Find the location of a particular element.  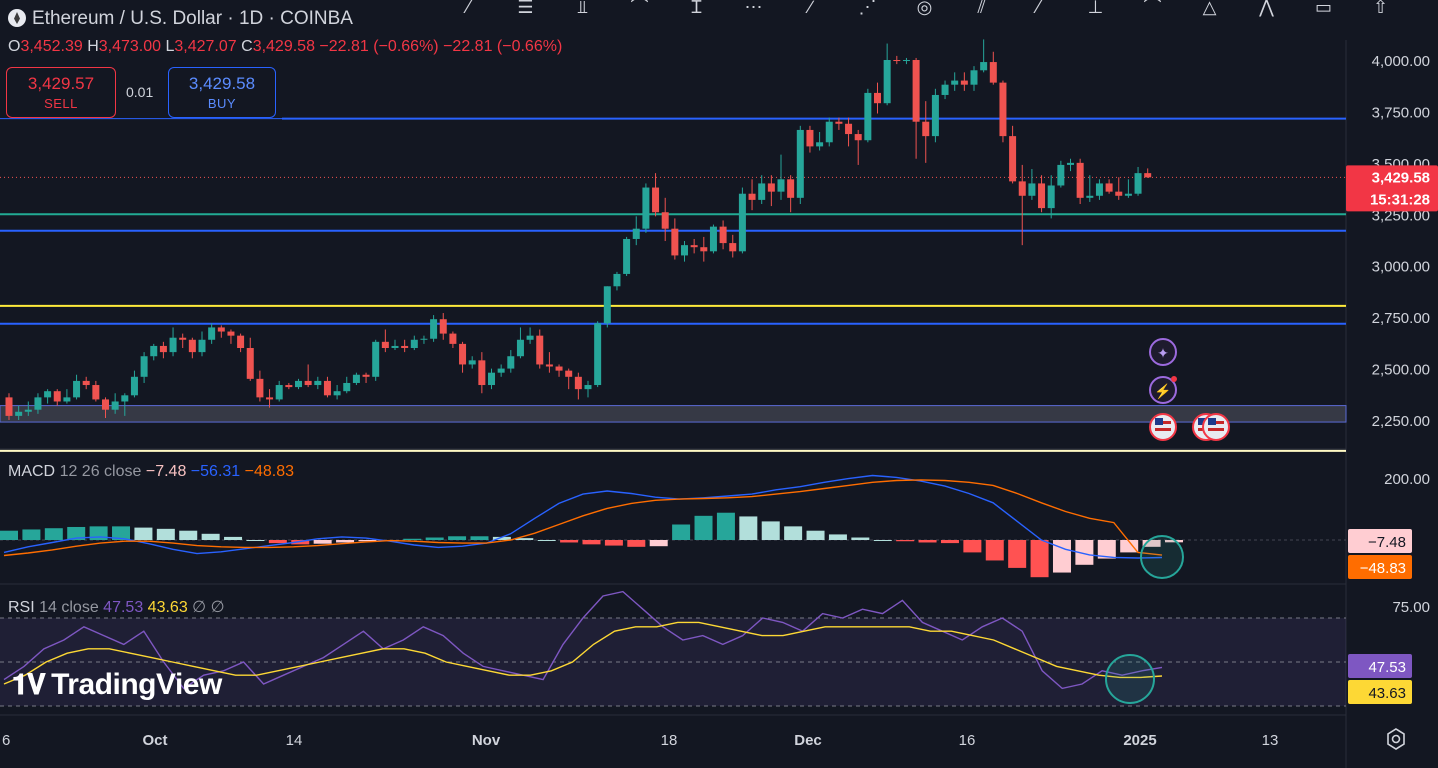

path-icon: ⌒ is located at coordinates (639, 8).